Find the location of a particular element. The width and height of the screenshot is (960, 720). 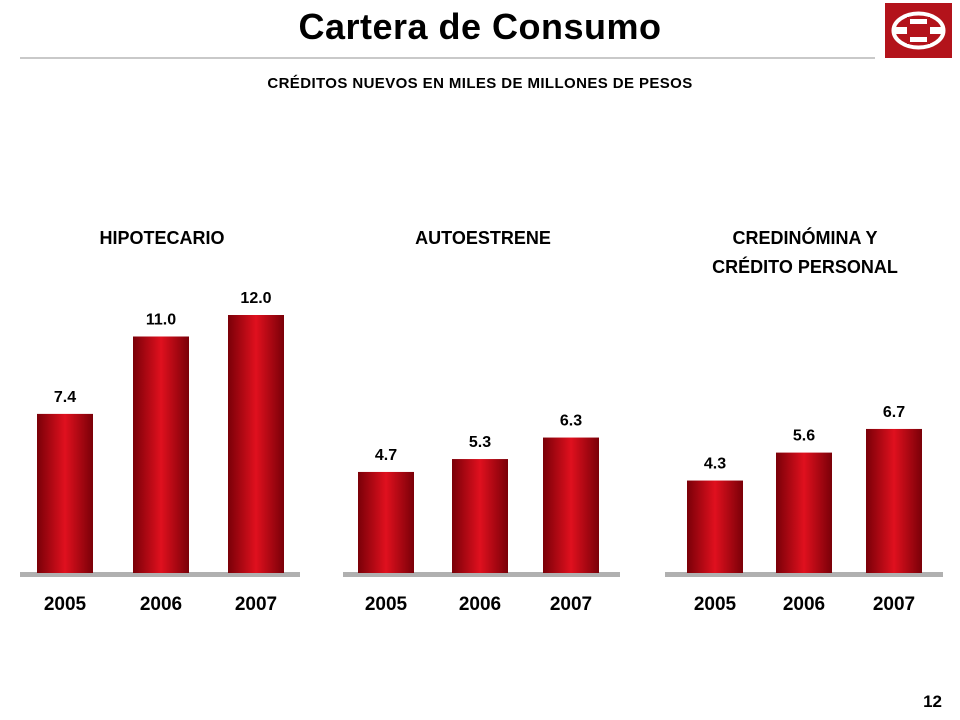

data-label: 5.3 is located at coordinates (480, 442).